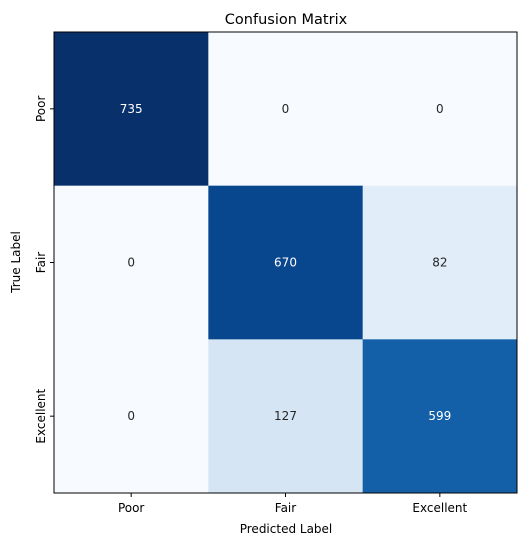  Describe the element at coordinates (16, 262) in the screenshot. I see `y-axis-label: True Label` at that location.